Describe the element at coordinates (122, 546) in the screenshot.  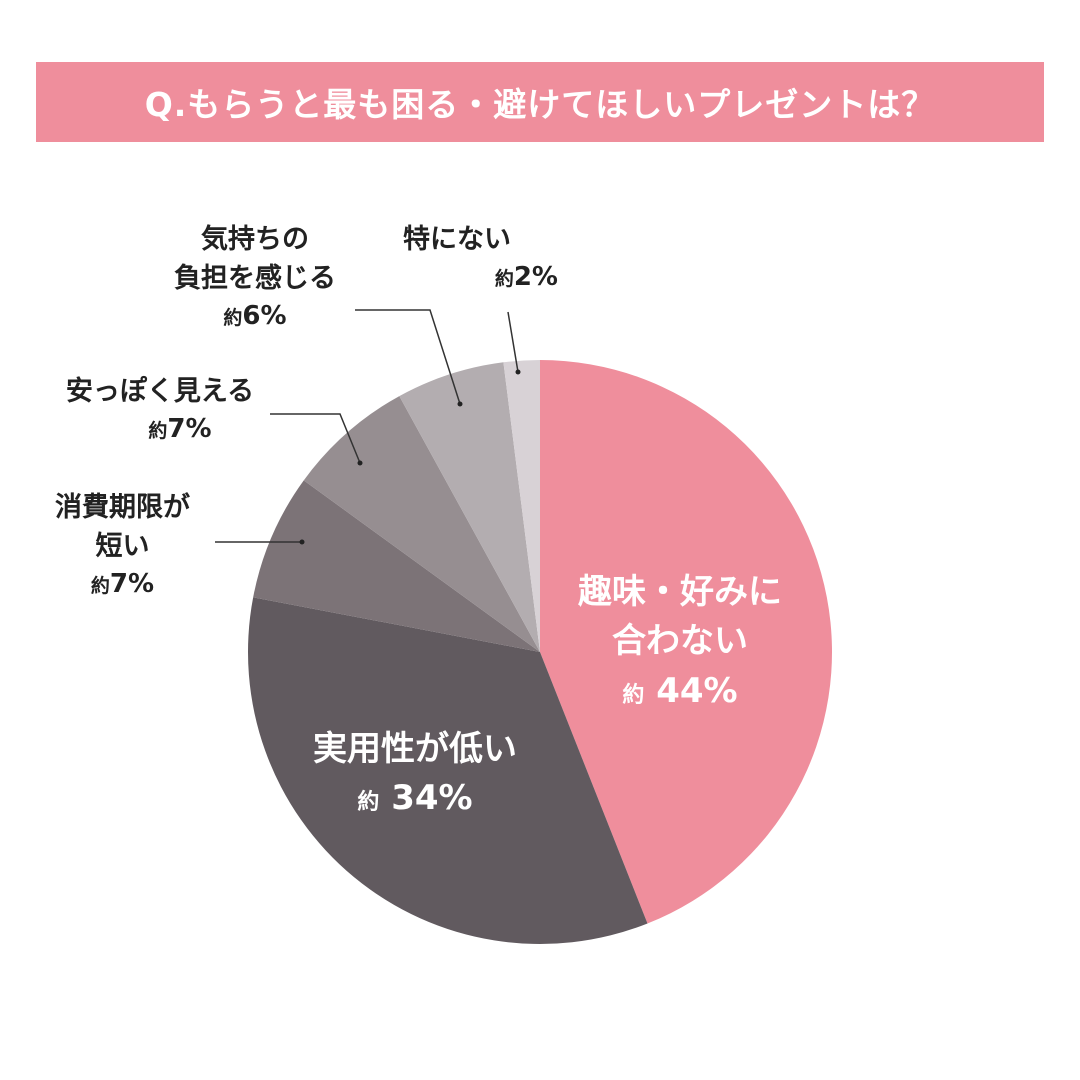
I see `slice-label-expiry: 消費期限が 短い 約7%` at that location.